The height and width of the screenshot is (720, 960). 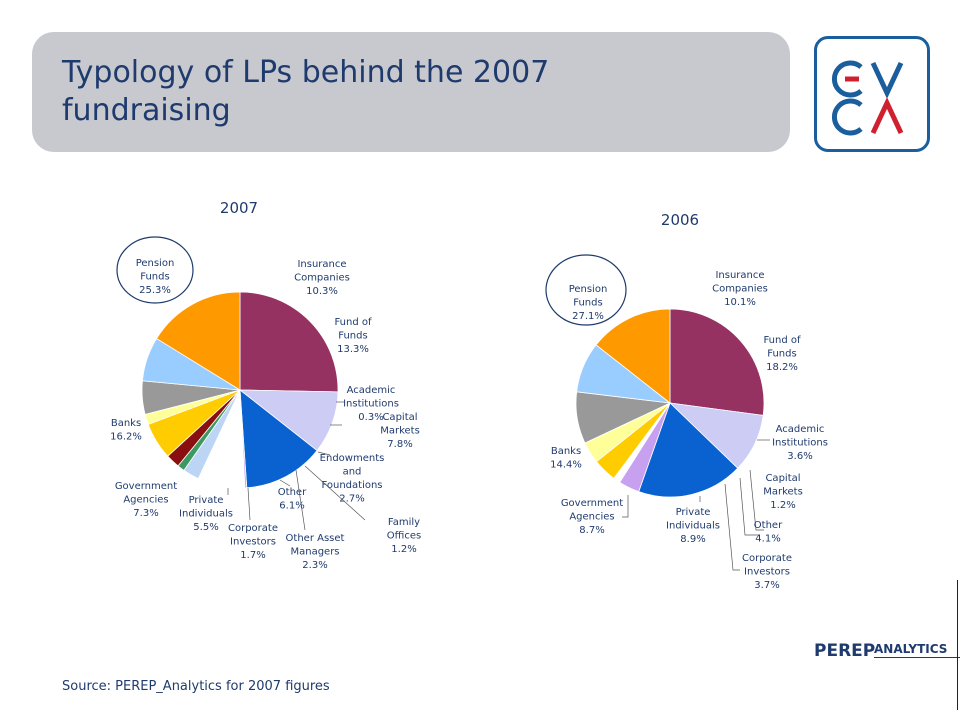 I want to click on data-label-2006-corporate-investors: Corporate Investors 3.7%, so click(x=767, y=572).